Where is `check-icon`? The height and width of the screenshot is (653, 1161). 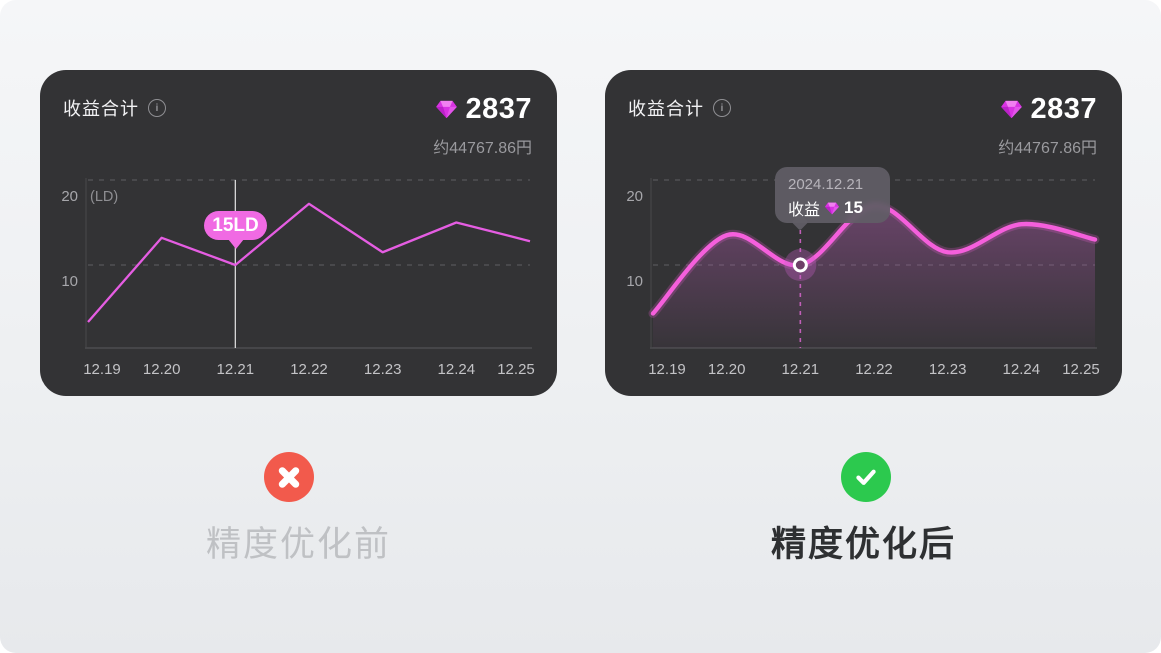
check-icon is located at coordinates (866, 477).